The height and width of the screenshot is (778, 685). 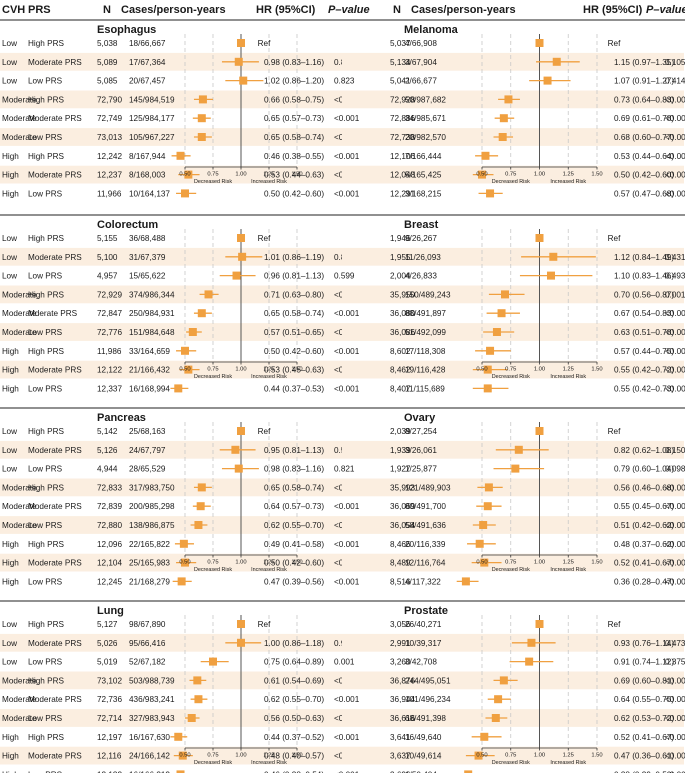 What do you see at coordinates (402, 332) in the screenshot?
I see `n-value: 36,086` at bounding box center [402, 332].